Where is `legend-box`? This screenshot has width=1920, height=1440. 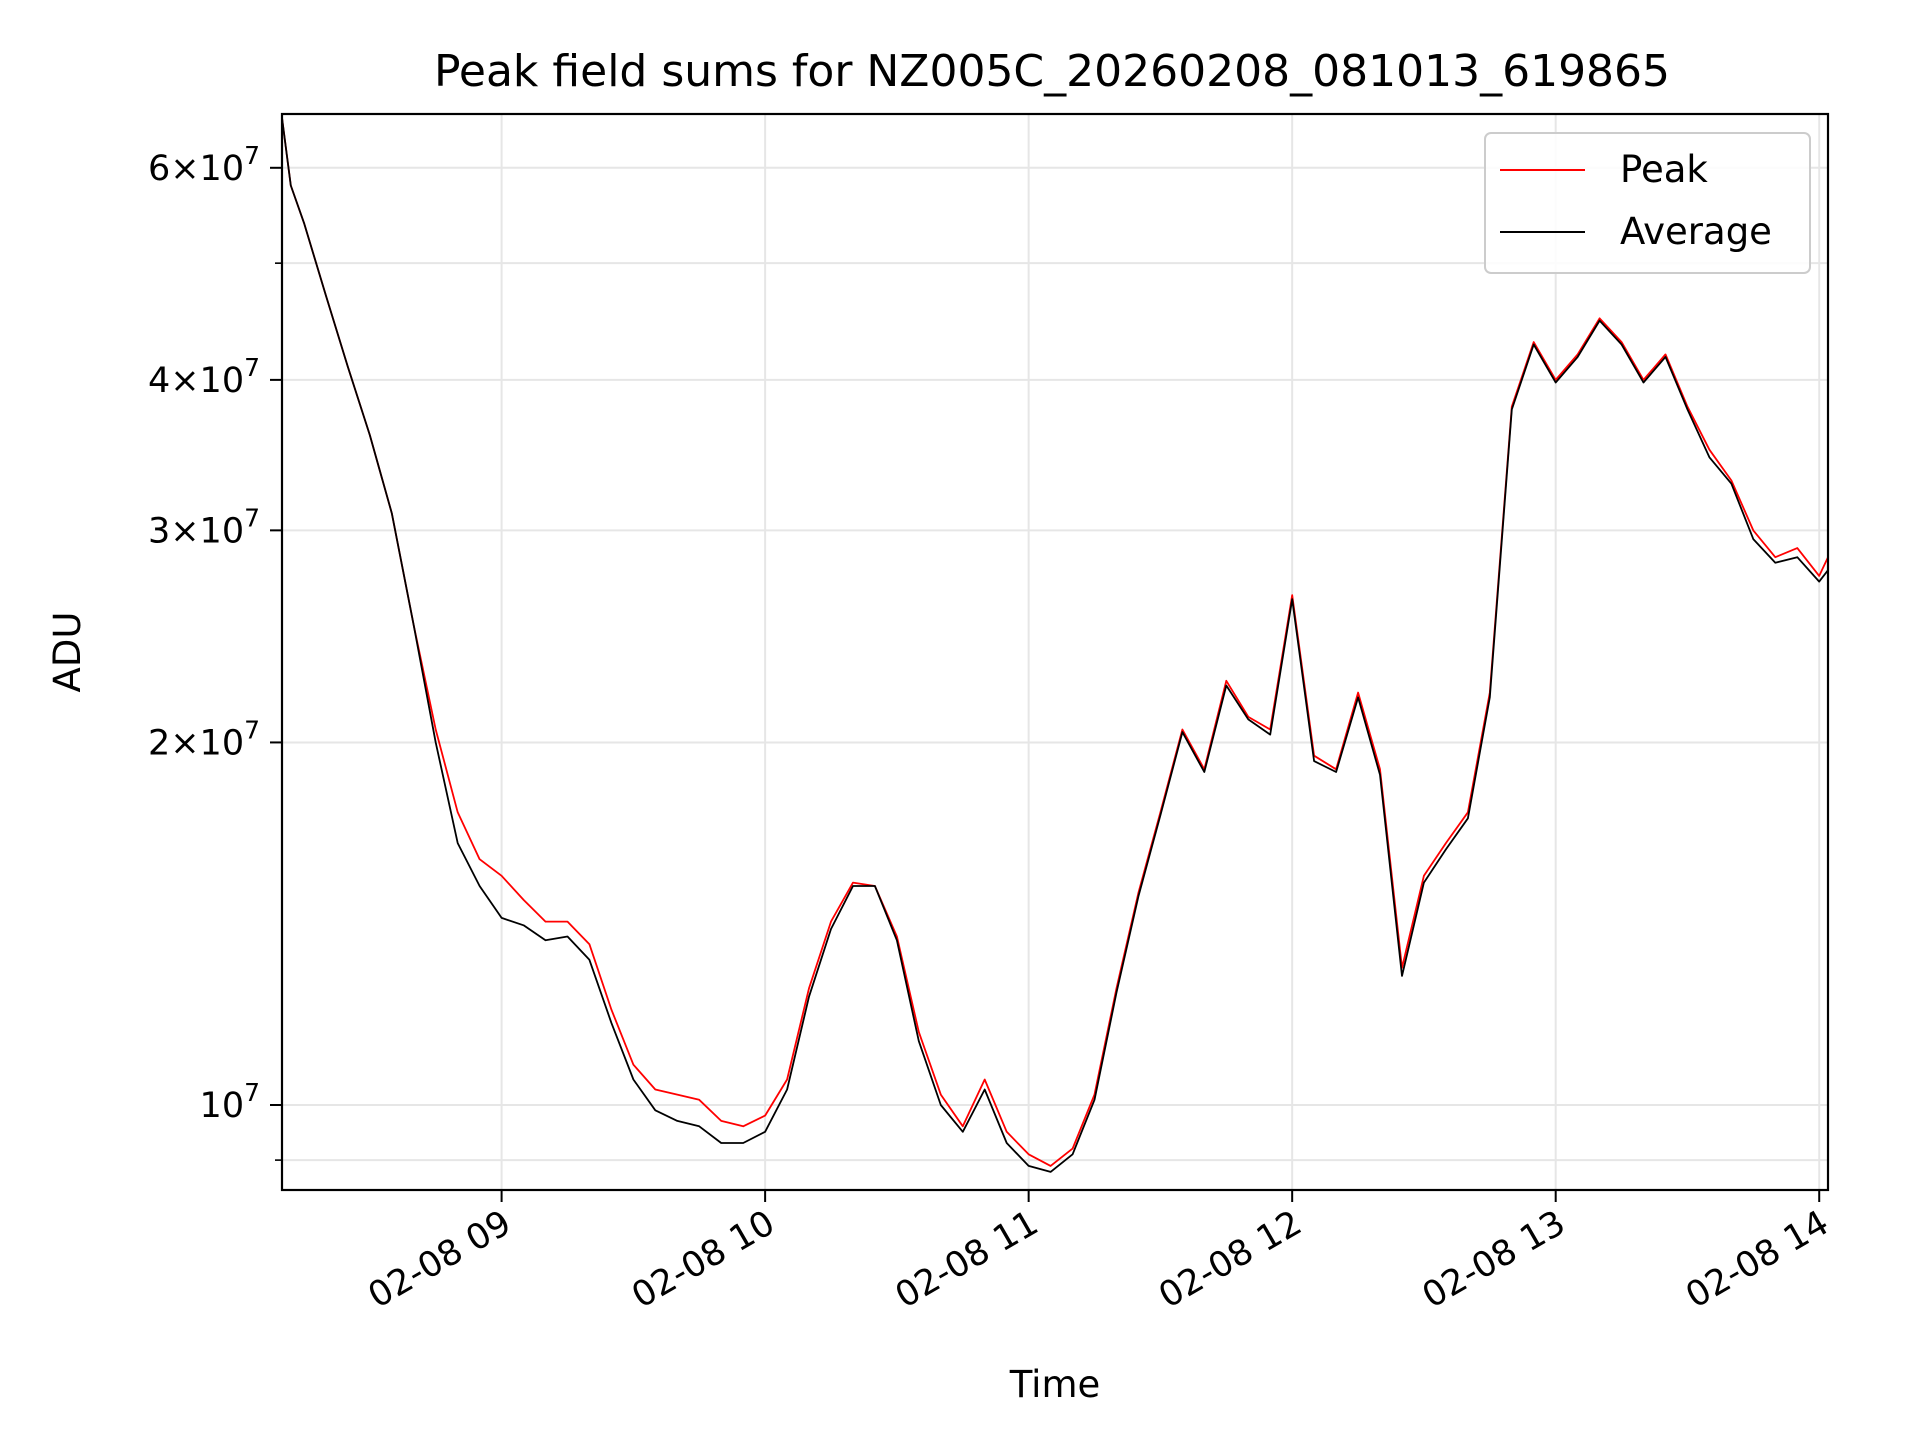 legend-box is located at coordinates (1647, 203).